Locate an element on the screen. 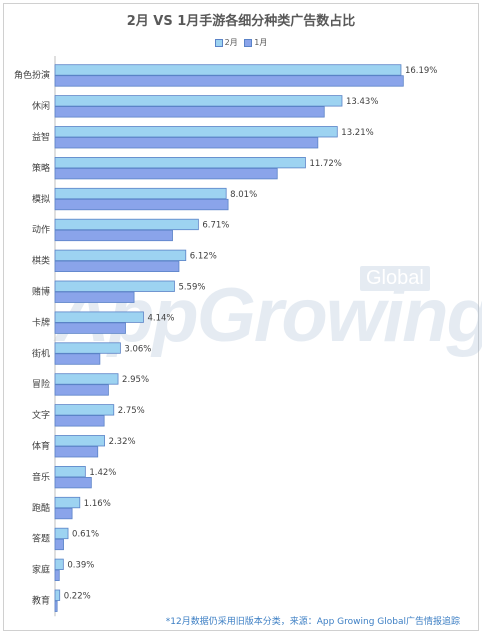 The image size is (482, 634). category-label: 跑酷 is located at coordinates (41, 508).